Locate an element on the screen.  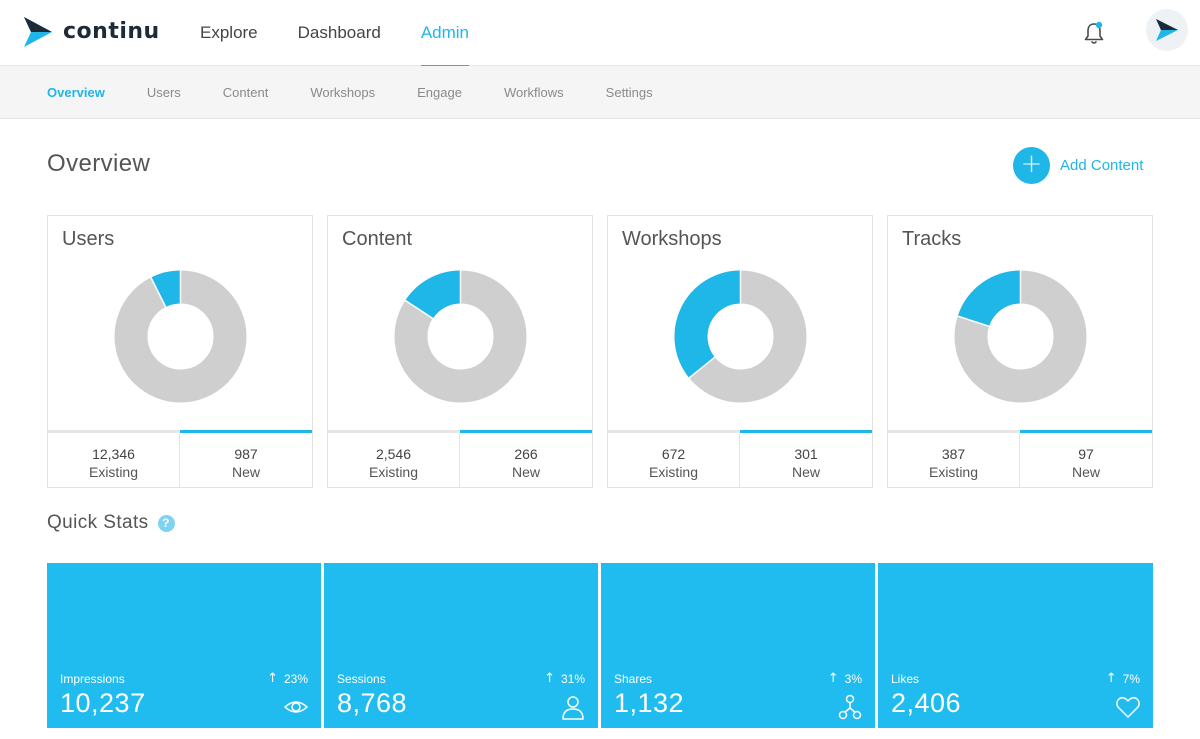
tile-trend-value: 7% is located at coordinates (1131, 678).